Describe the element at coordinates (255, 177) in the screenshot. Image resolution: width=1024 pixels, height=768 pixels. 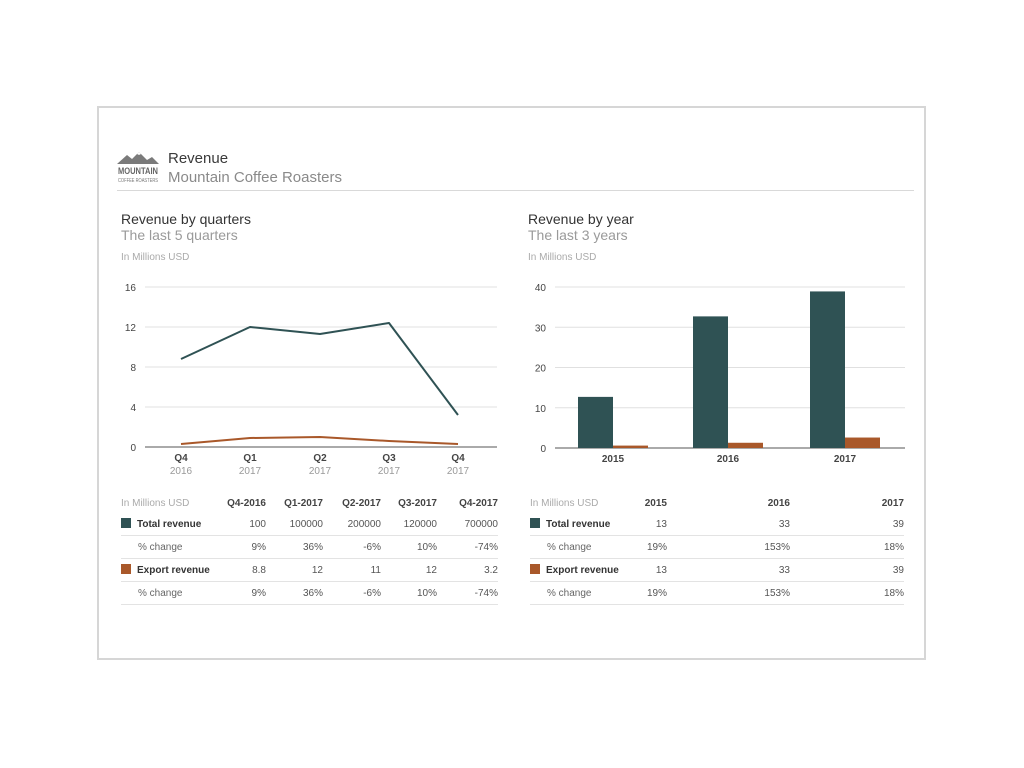
I see `page-subtitle: Mountain Coffee Roasters` at that location.